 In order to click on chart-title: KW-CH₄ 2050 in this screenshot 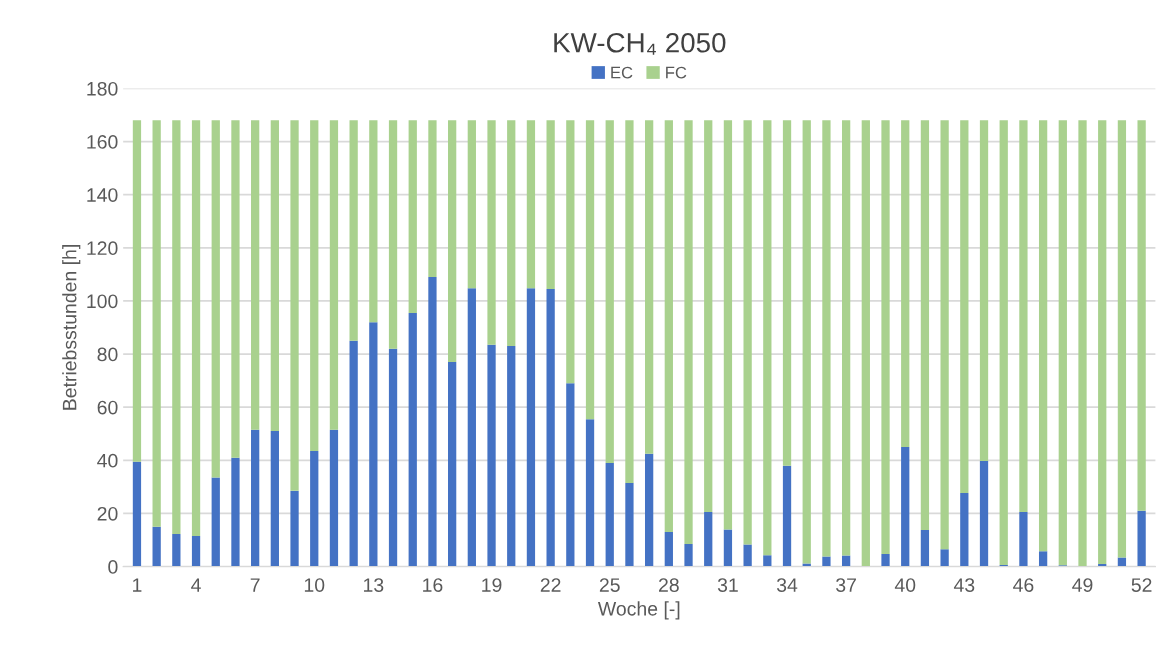, I will do `click(640, 43)`.